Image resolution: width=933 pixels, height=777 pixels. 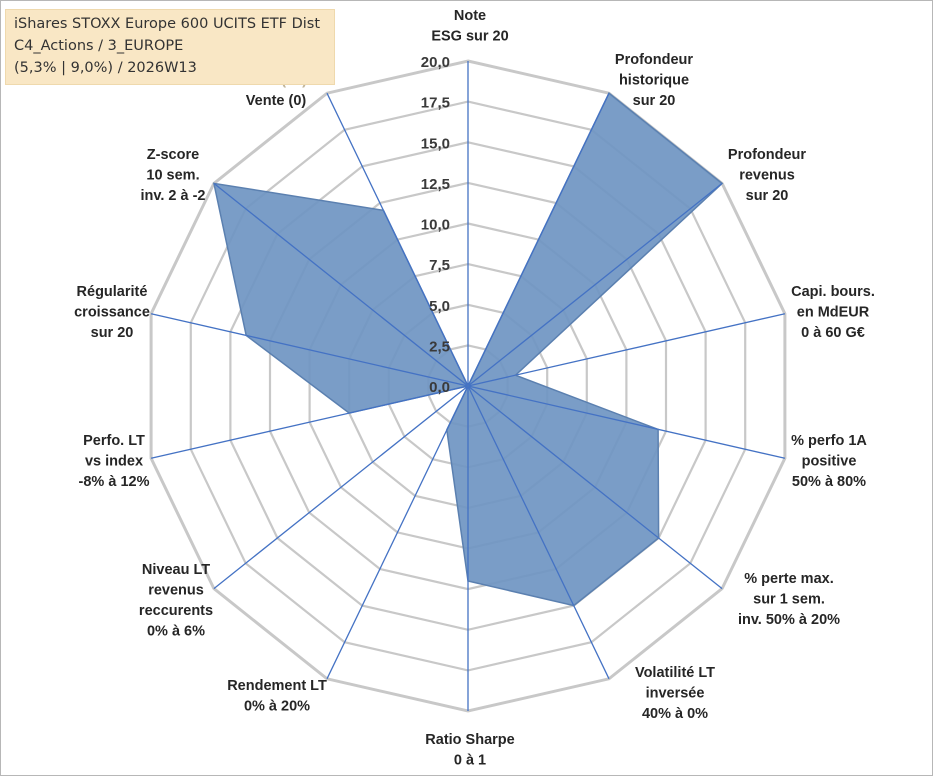 What do you see at coordinates (435, 103) in the screenshot?
I see `tick-label: 17,5` at bounding box center [435, 103].